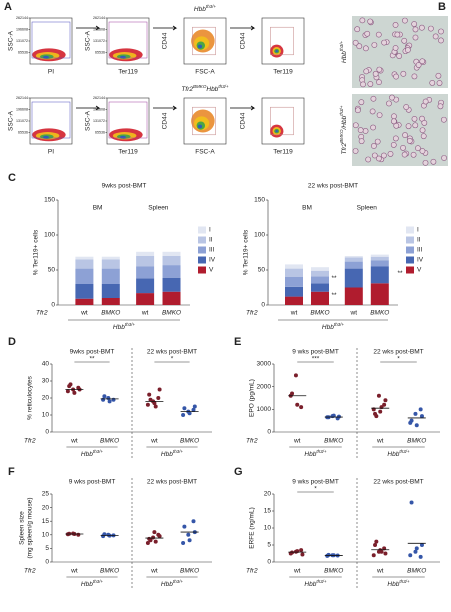  Describe the element at coordinates (187, 89) in the screenshot. I see `label-part: Tfr2` at that location.